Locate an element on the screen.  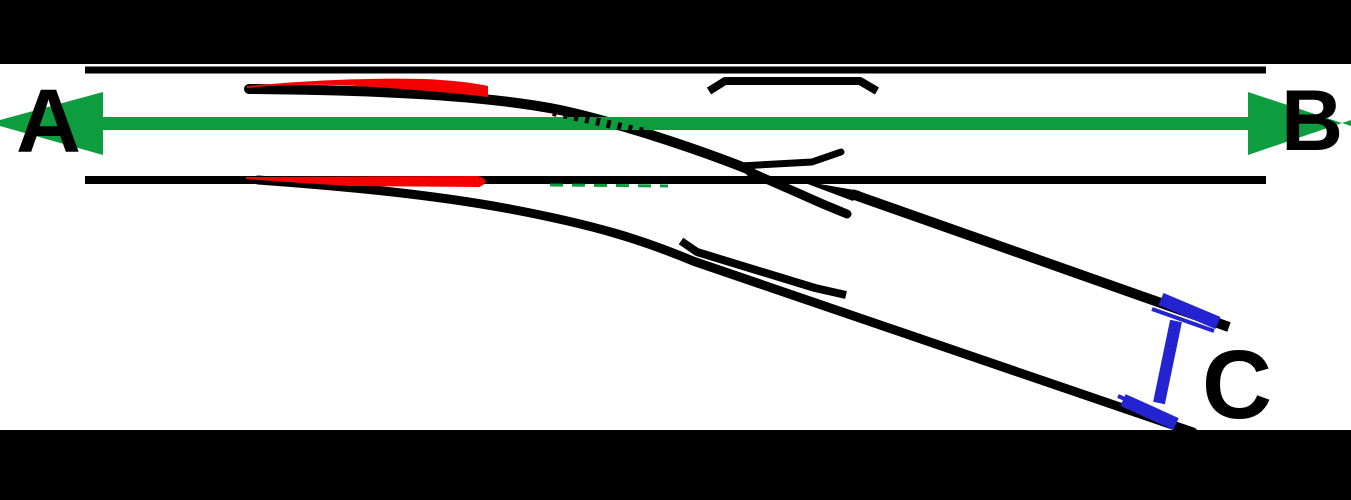
wing-rail-upper is located at coordinates (790, 159).